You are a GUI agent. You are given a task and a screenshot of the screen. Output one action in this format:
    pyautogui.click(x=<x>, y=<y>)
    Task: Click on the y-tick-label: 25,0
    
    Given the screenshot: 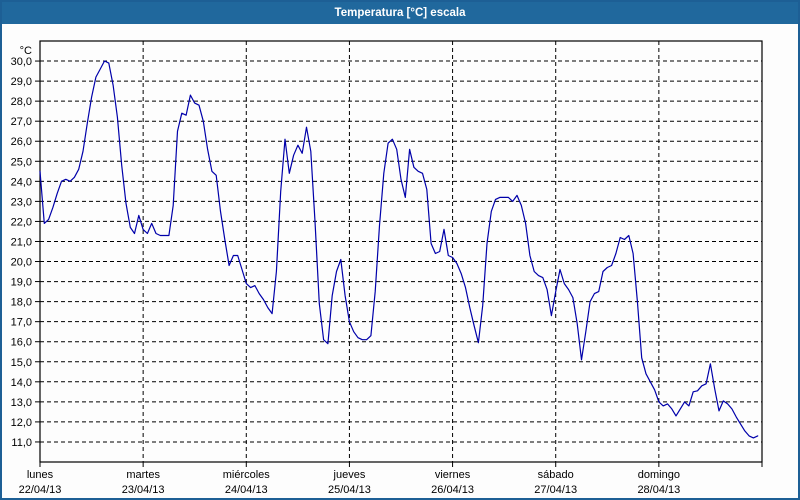 What is the action you would take?
    pyautogui.click(x=21, y=162)
    